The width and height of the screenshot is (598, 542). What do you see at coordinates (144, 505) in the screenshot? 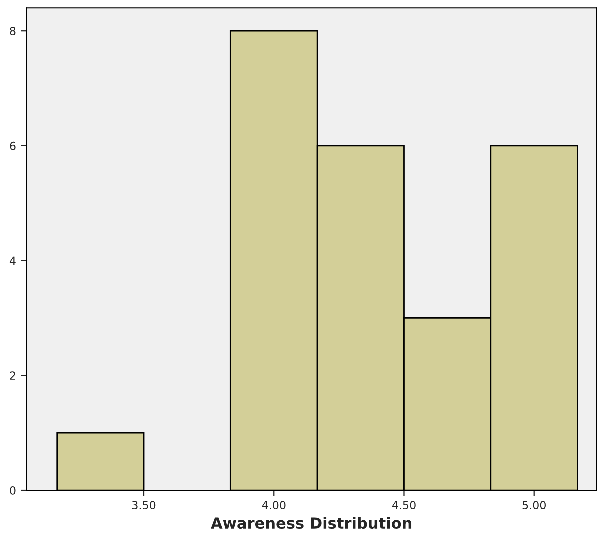
I see `x-tick-label: 3.50` at bounding box center [144, 505].